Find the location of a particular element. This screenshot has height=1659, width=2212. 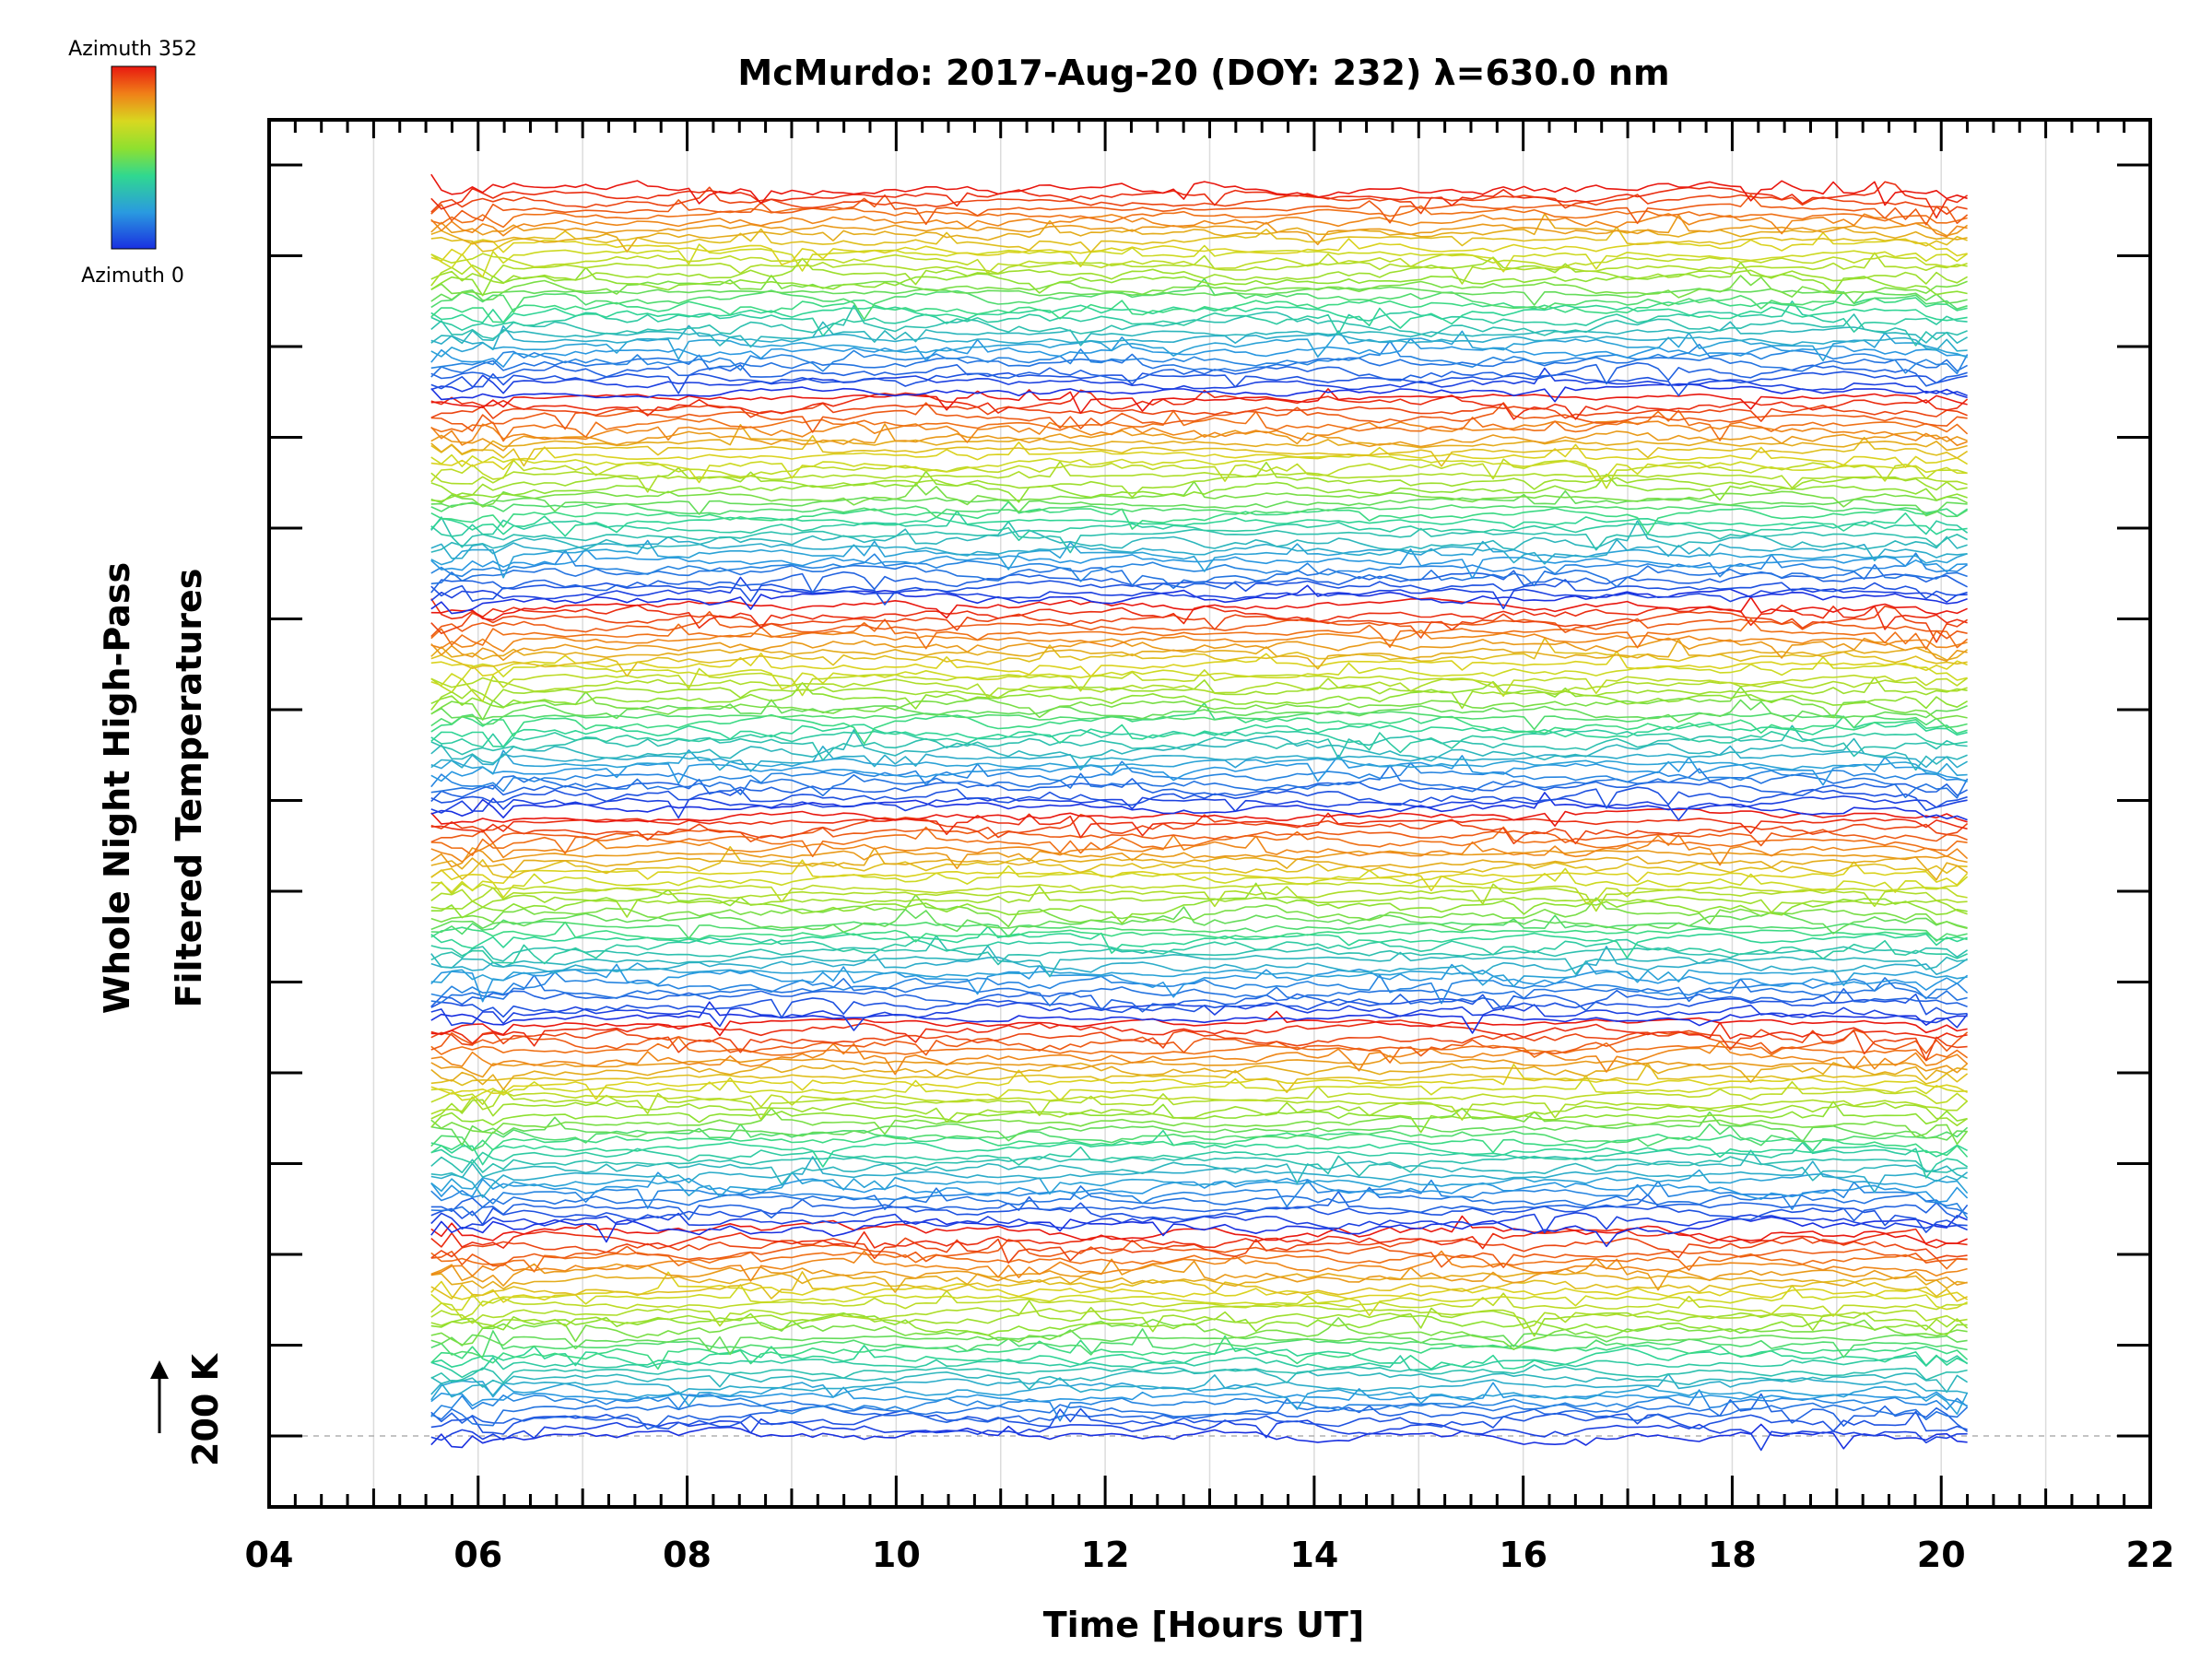

x-tick-label: 20 is located at coordinates (1941, 1555).